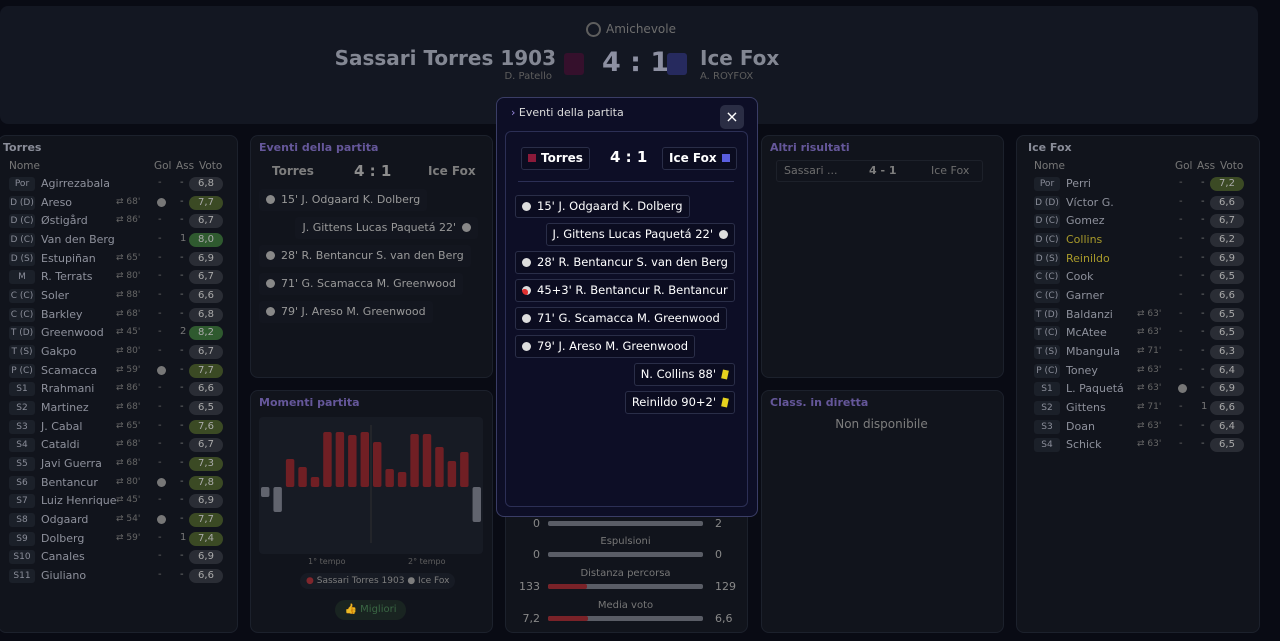 The image size is (1280, 641). What do you see at coordinates (62, 314) in the screenshot?
I see `player-name: Barkley` at bounding box center [62, 314].